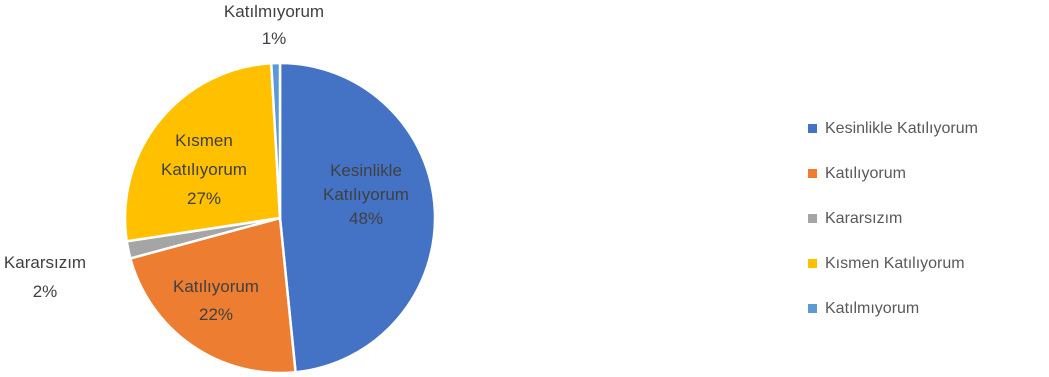  What do you see at coordinates (366, 194) in the screenshot?
I see `data-label-kesinlikle-kat-l-yorum: Kesinlikle Katılıyorum 48%` at bounding box center [366, 194].